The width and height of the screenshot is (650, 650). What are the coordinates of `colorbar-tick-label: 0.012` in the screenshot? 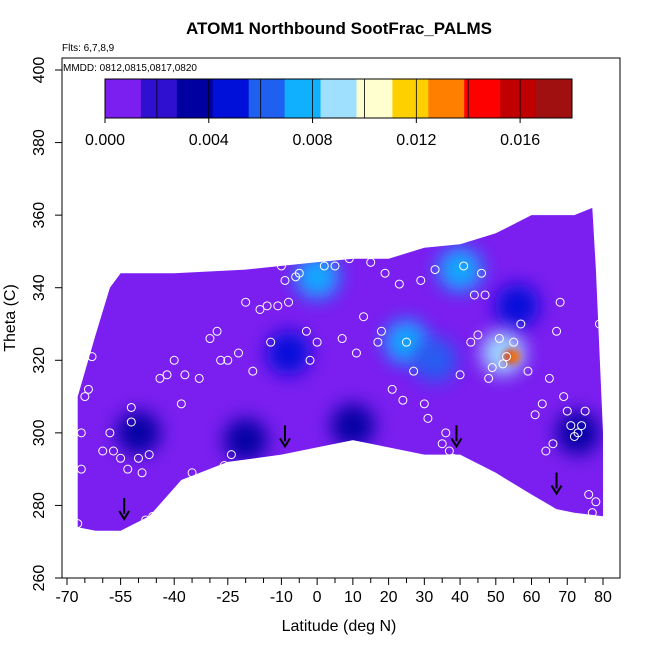 It's located at (416, 140).